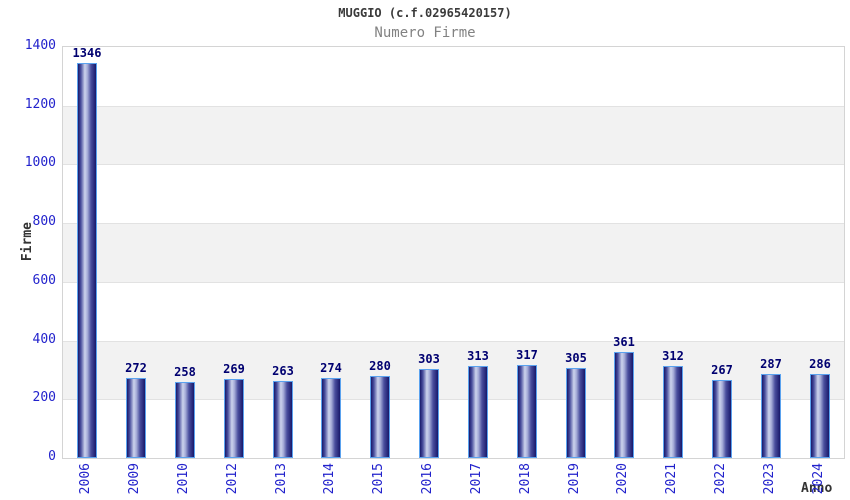  What do you see at coordinates (136, 368) in the screenshot?
I see `bar-value-label: 272` at bounding box center [136, 368].